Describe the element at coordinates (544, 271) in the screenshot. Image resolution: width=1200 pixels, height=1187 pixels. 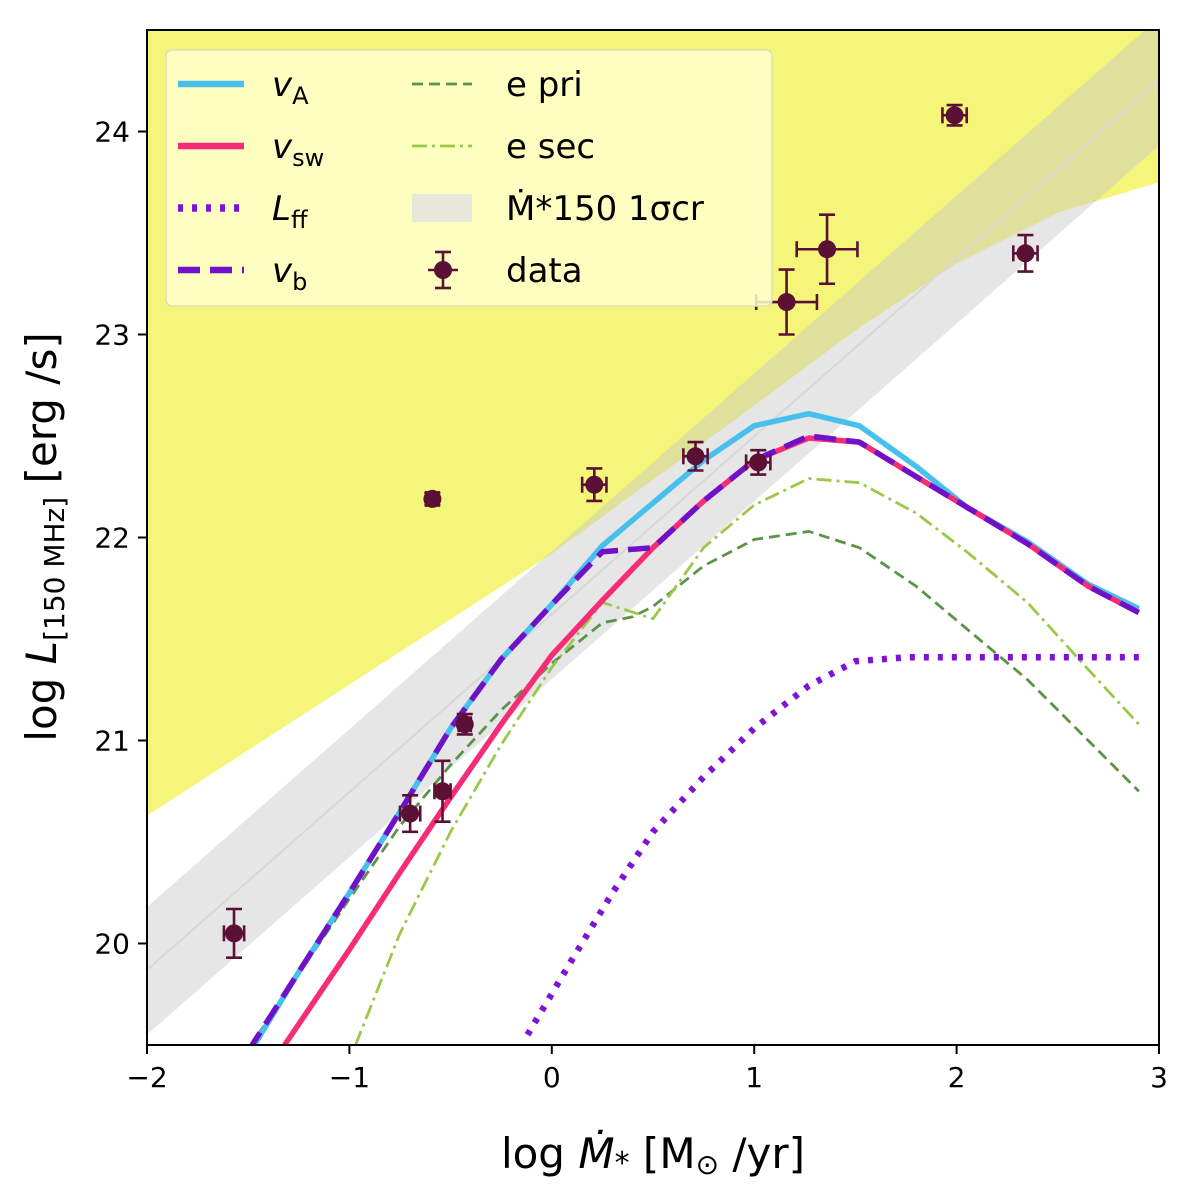
I see `legend-label: data` at that location.